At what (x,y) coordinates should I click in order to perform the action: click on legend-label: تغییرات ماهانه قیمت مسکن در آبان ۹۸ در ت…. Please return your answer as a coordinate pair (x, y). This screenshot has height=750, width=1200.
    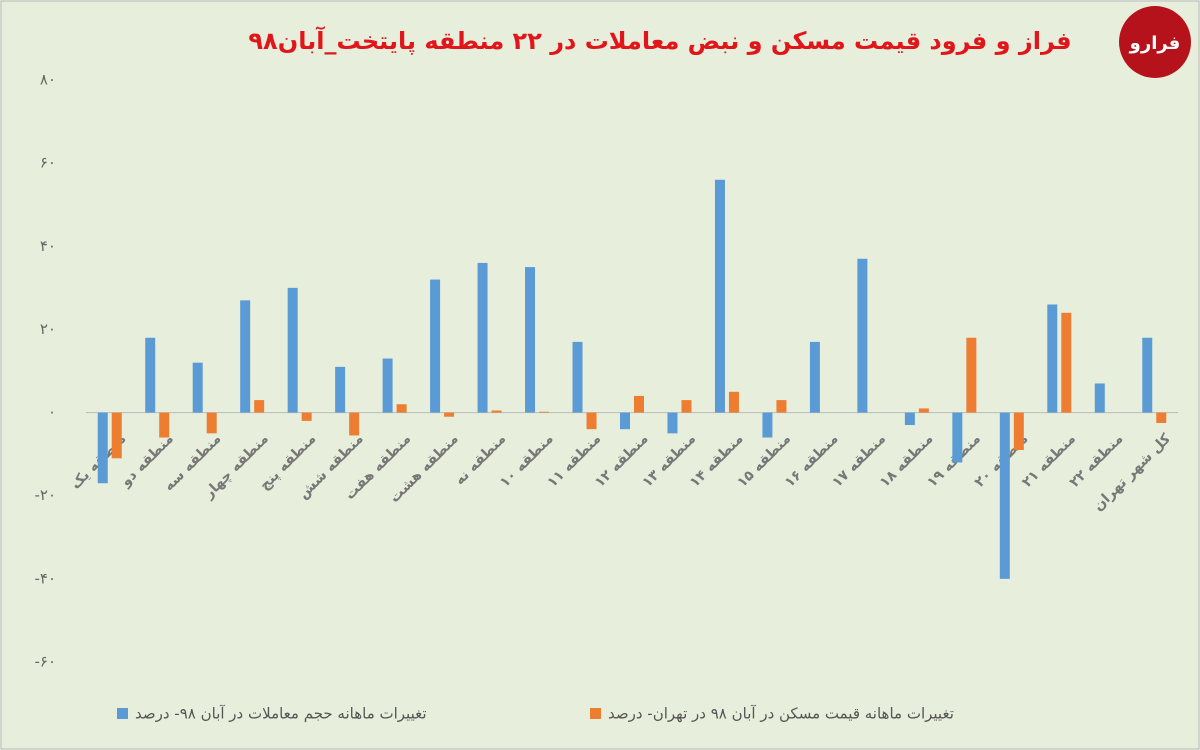
    Looking at the image, I should click on (781, 714).